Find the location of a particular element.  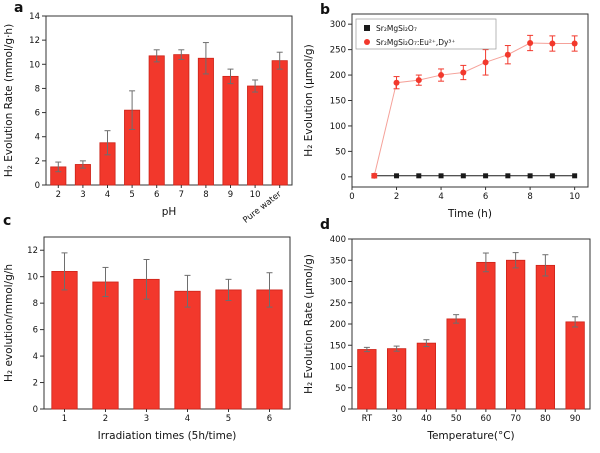

tick-label: 90 is located at coordinates (575, 419).